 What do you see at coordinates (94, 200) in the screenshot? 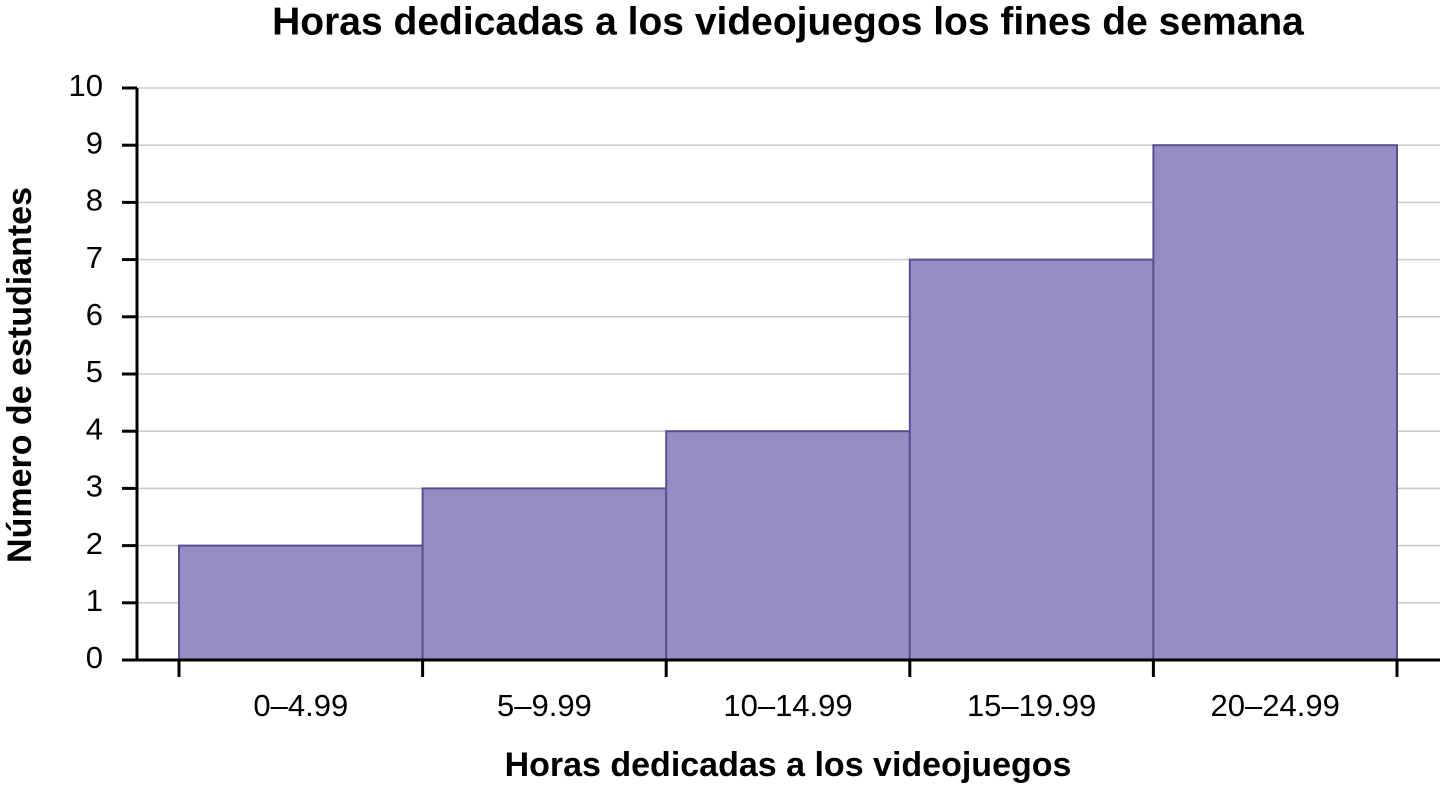
I see `y-tick-label: 8` at bounding box center [94, 200].